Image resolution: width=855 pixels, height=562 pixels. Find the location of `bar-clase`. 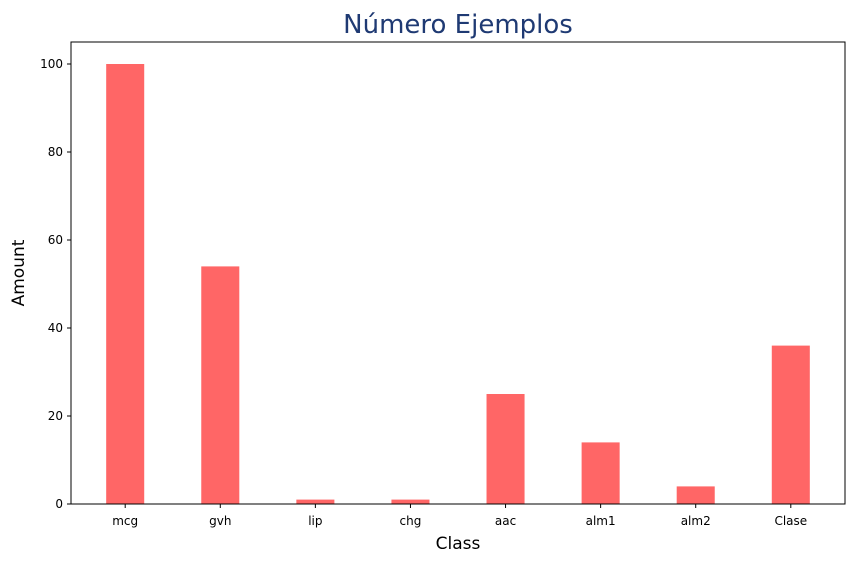

bar-clase is located at coordinates (790, 424).